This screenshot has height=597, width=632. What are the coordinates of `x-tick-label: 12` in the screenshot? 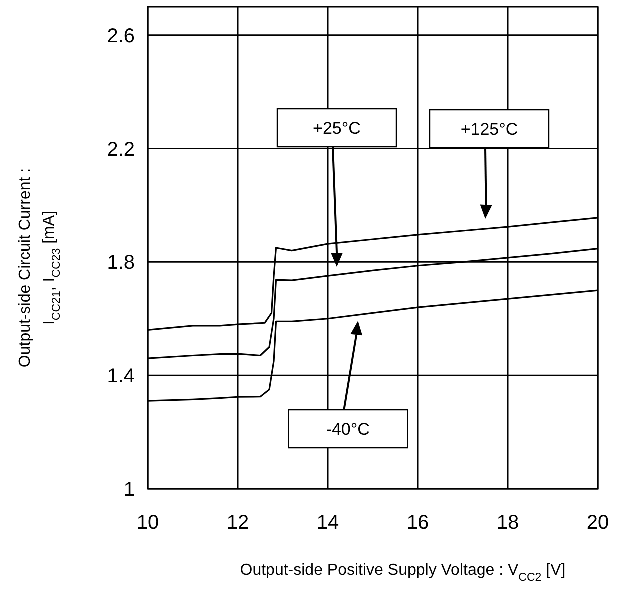 It's located at (238, 523).